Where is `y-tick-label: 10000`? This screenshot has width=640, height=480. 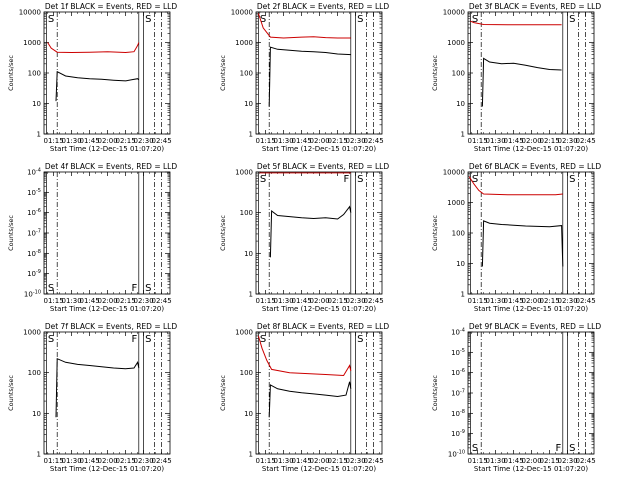 y-tick-label: 10000 is located at coordinates (454, 173).